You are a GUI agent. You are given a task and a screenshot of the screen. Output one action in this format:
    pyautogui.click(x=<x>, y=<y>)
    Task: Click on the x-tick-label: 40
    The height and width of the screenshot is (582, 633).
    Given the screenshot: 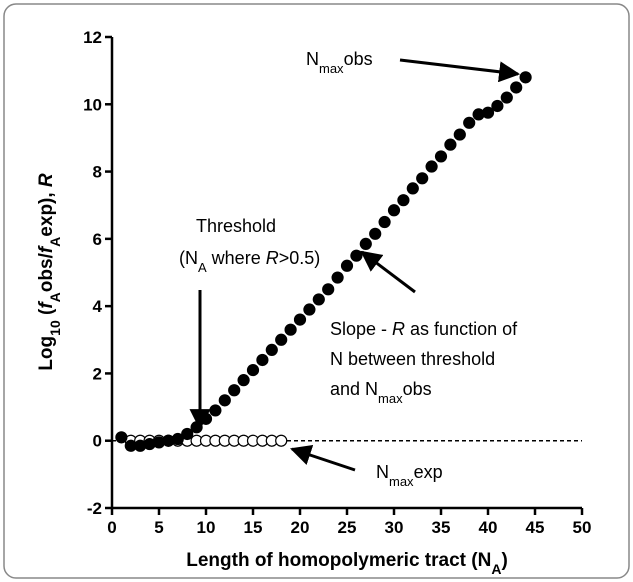 What is the action you would take?
    pyautogui.click(x=488, y=527)
    